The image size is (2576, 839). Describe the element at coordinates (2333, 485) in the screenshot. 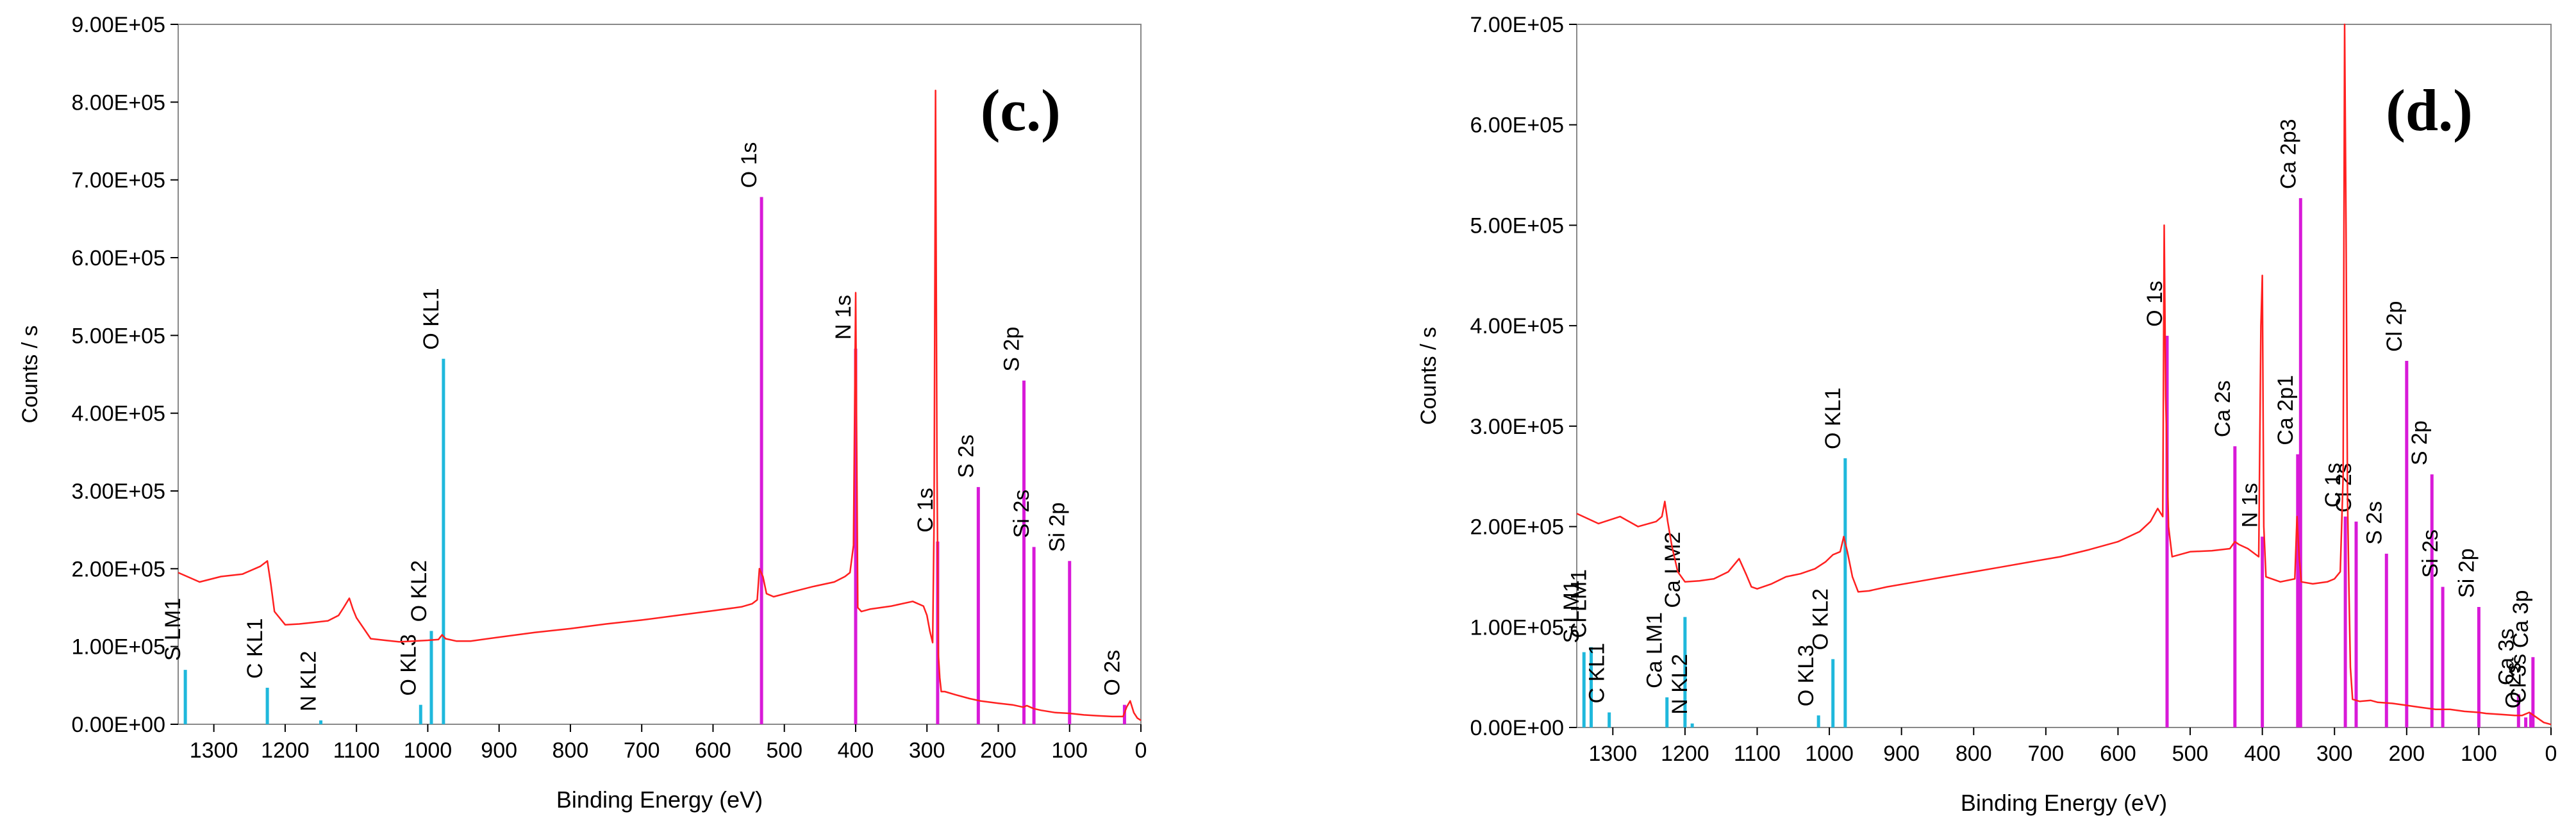

I see `peak-label: C 1s` at that location.